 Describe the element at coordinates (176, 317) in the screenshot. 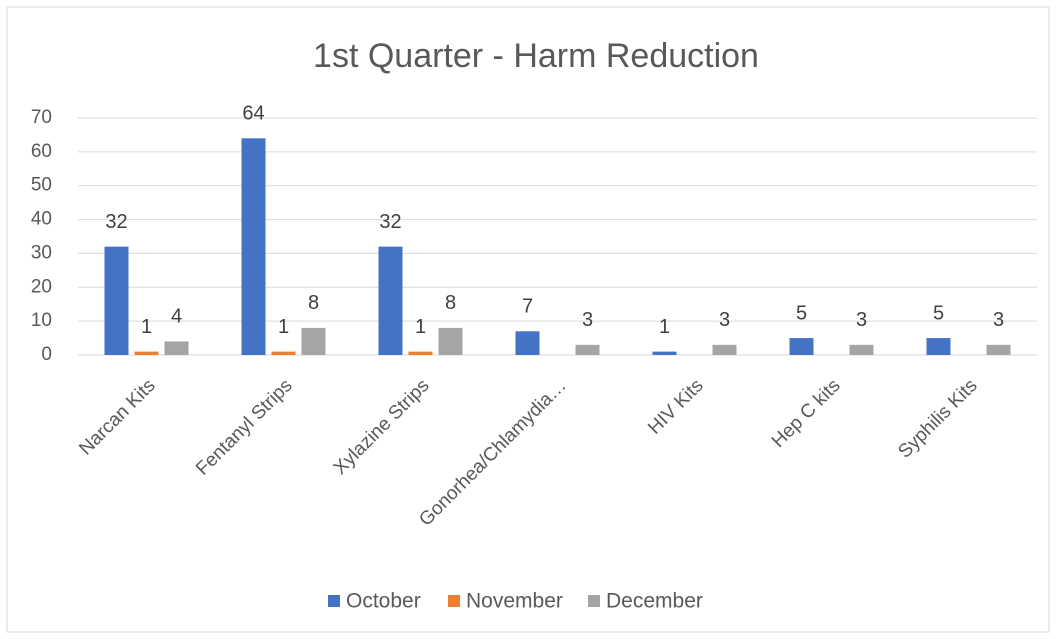

I see `data-label: 4` at that location.